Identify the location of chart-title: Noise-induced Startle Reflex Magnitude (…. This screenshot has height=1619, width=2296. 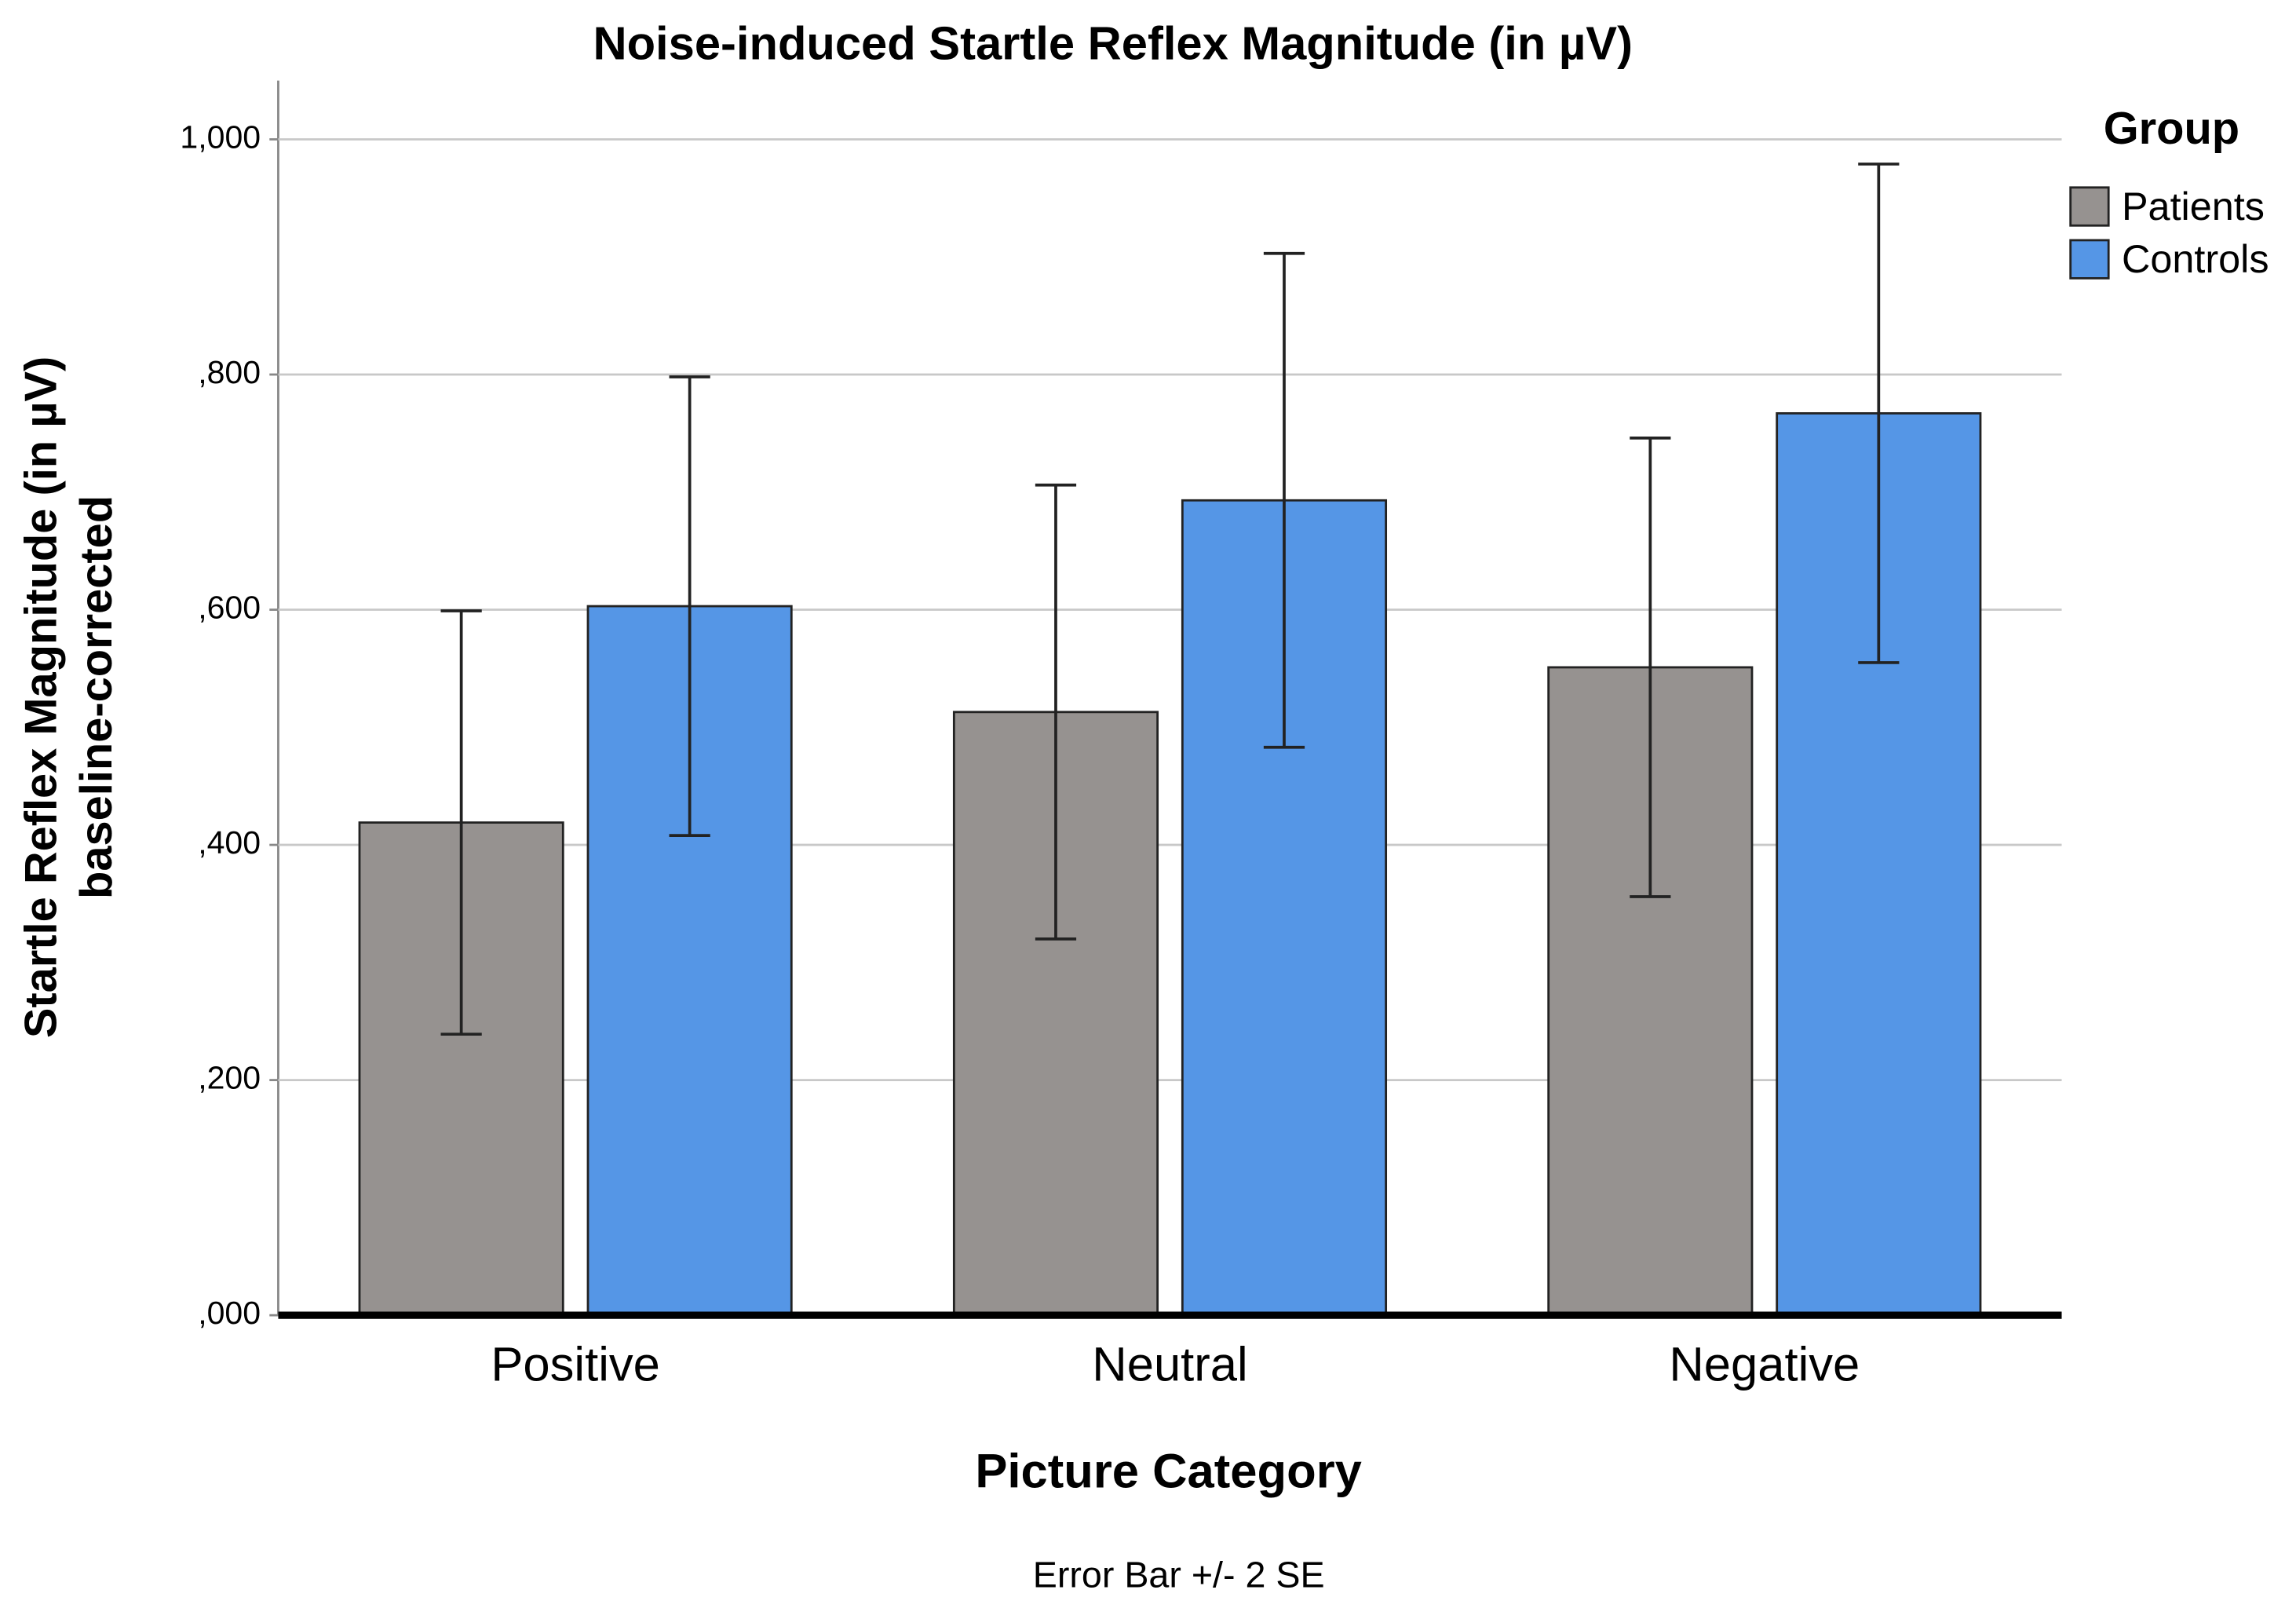
(1112, 42).